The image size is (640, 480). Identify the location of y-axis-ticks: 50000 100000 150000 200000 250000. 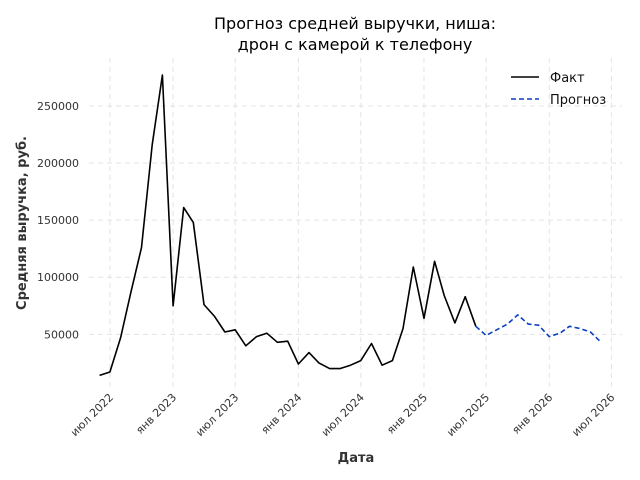
(58, 220).